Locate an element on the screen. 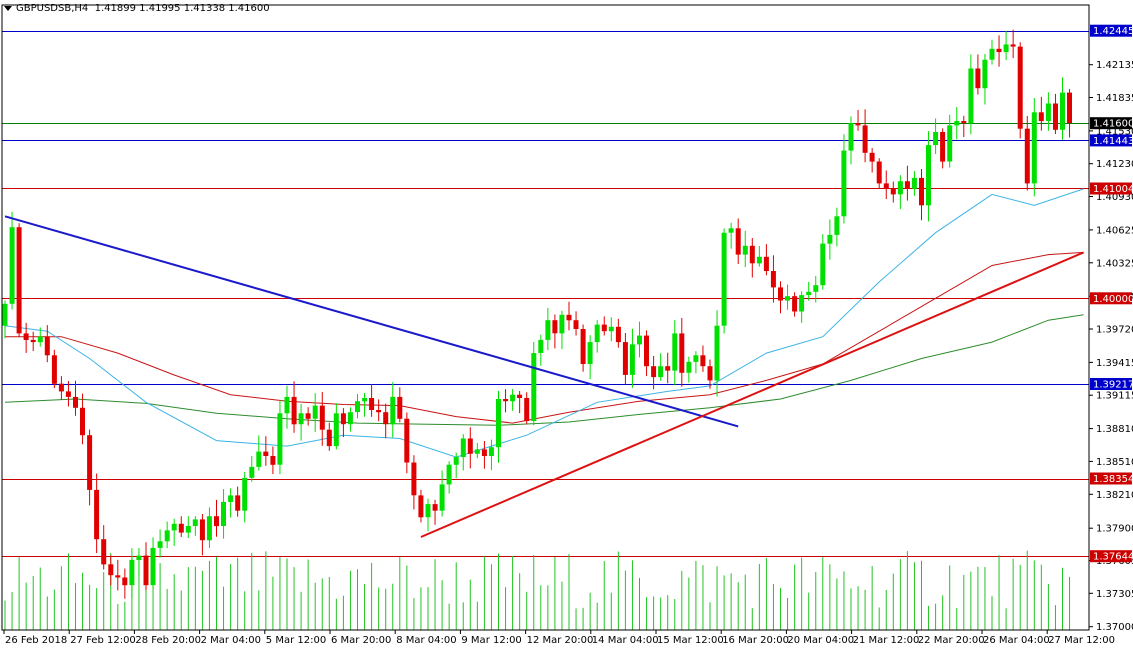 The image size is (1133, 655). price-tick-label: 1.41530 is located at coordinates (1114, 131).